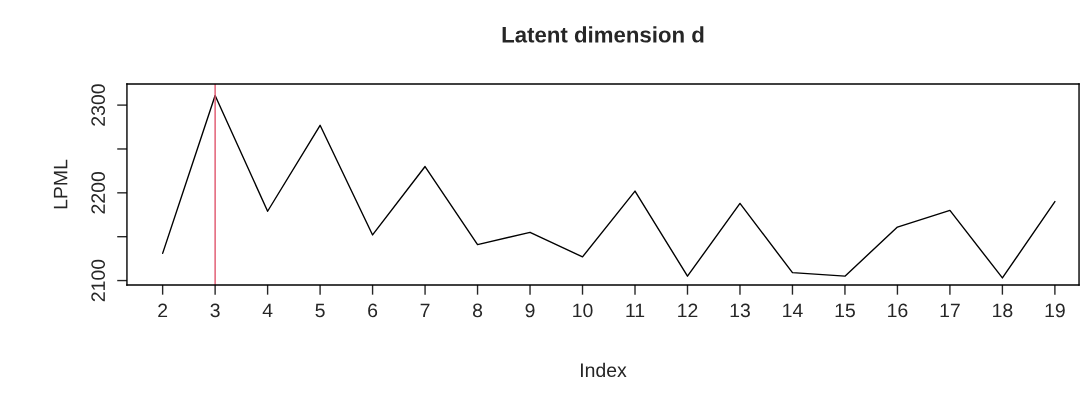 The height and width of the screenshot is (410, 1085). Describe the element at coordinates (740, 310) in the screenshot. I see `x-tick-label: 13` at that location.